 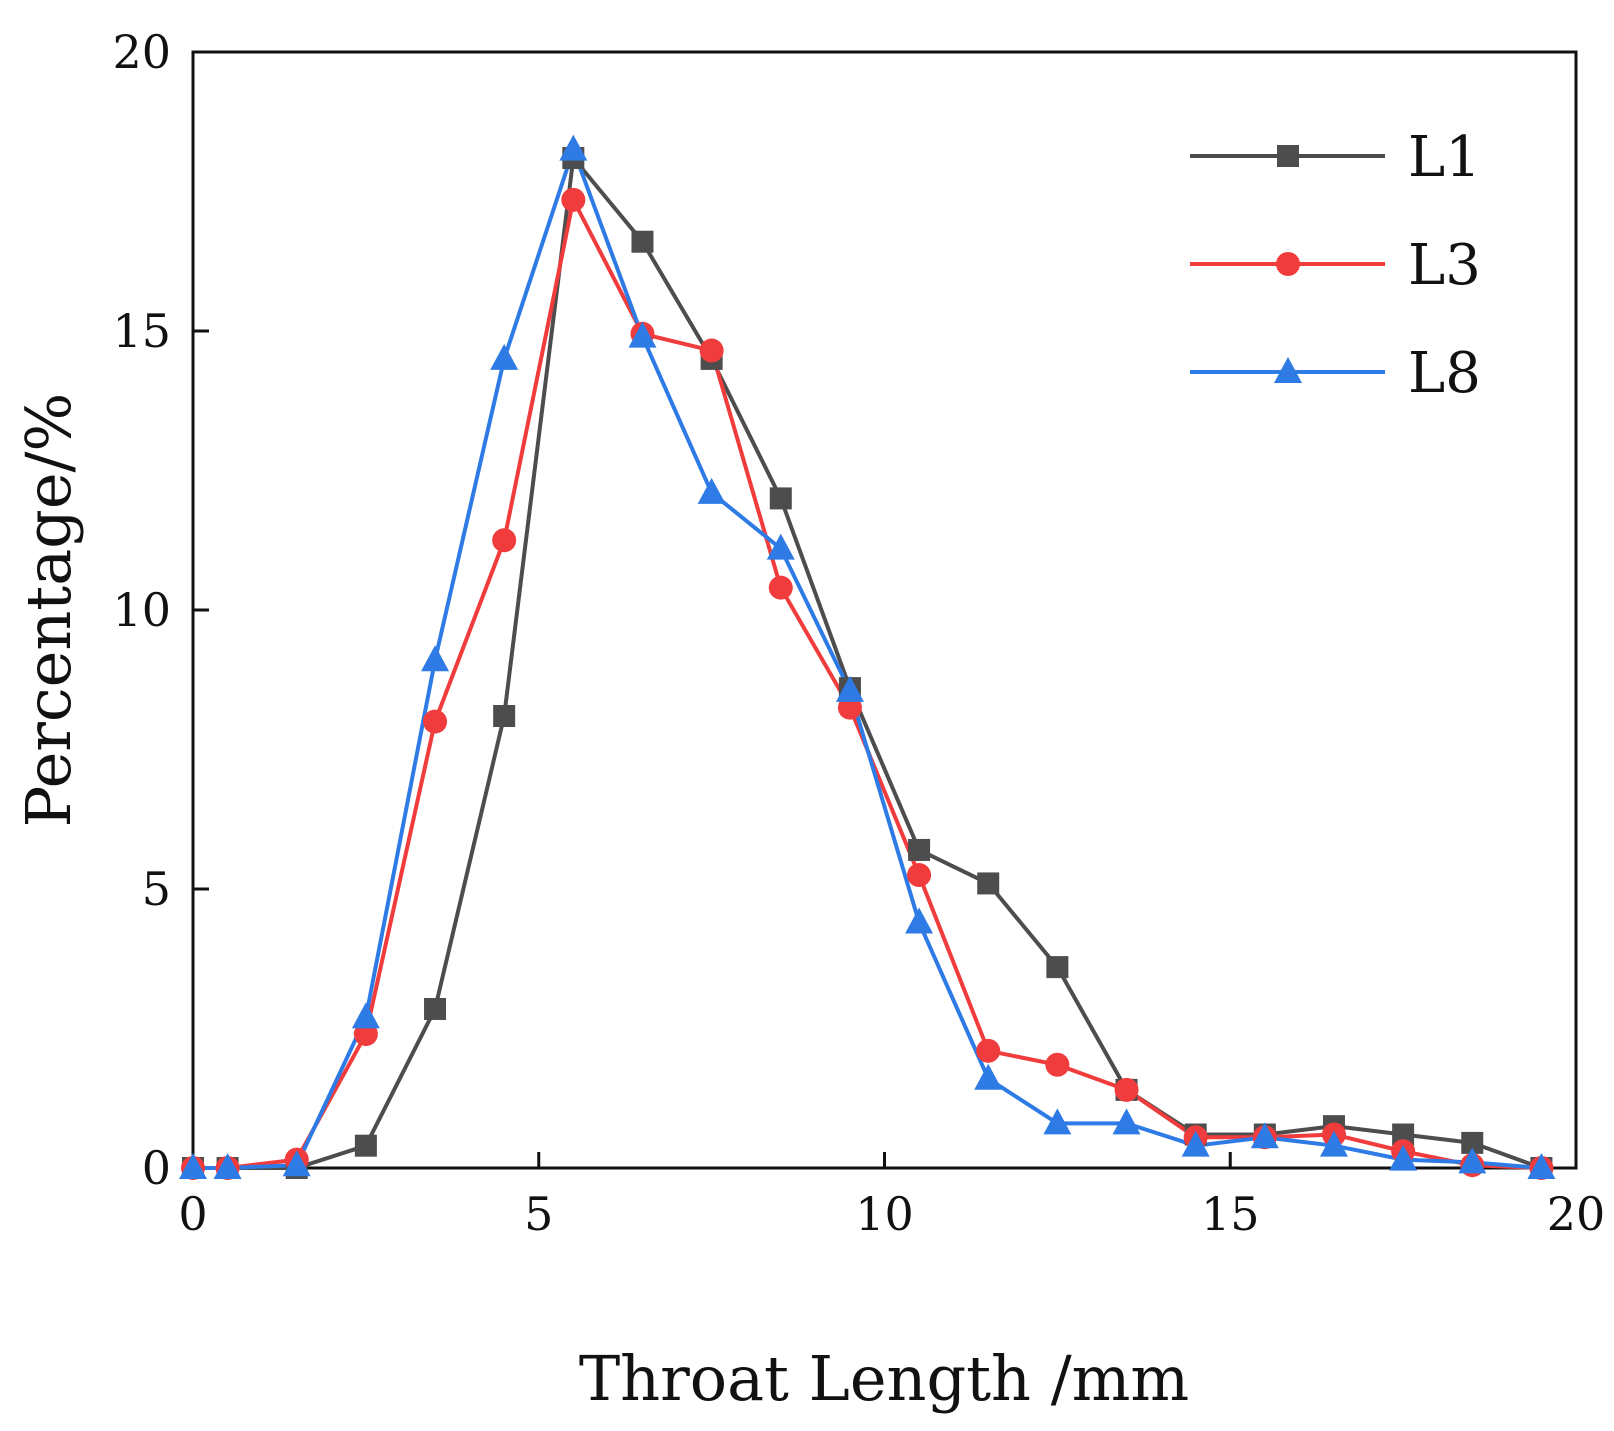 What do you see at coordinates (538, 1214) in the screenshot?
I see `x-tick-label: 5` at bounding box center [538, 1214].